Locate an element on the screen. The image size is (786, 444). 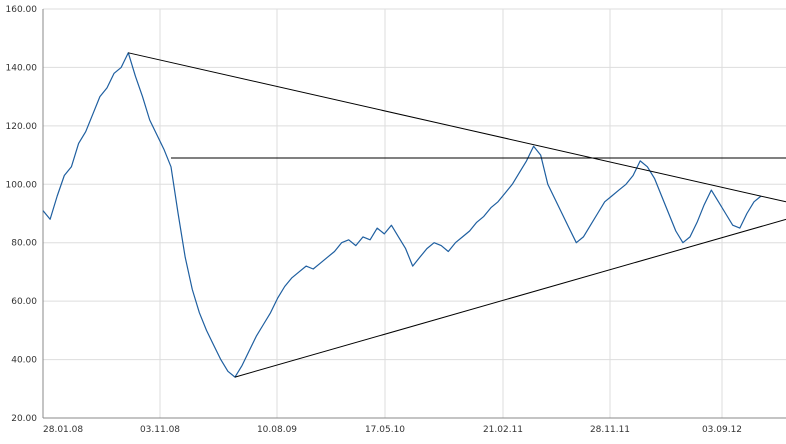
y-tick-label: 140.00 is located at coordinates (22, 68).